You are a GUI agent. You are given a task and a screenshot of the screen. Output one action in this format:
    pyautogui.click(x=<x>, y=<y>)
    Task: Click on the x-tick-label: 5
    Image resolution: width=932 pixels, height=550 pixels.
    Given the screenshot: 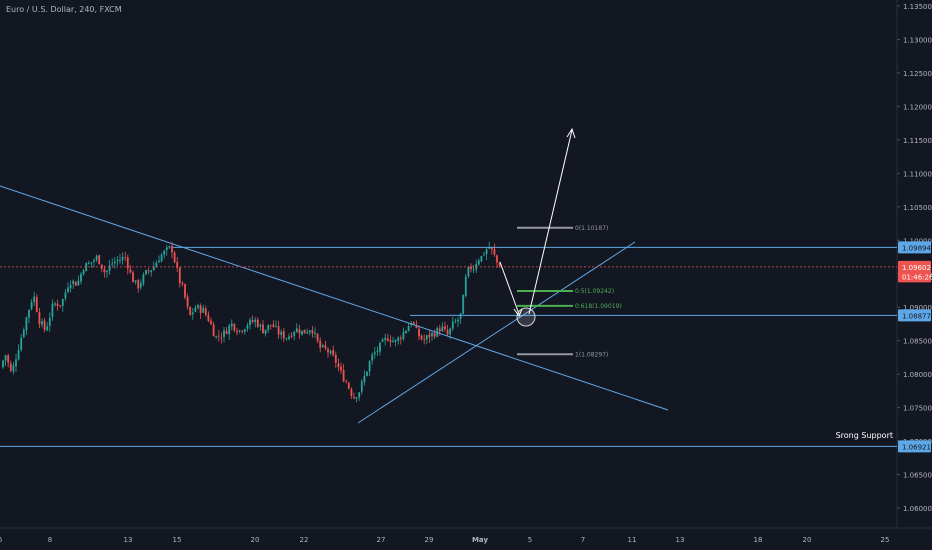 What is the action you would take?
    pyautogui.click(x=530, y=540)
    